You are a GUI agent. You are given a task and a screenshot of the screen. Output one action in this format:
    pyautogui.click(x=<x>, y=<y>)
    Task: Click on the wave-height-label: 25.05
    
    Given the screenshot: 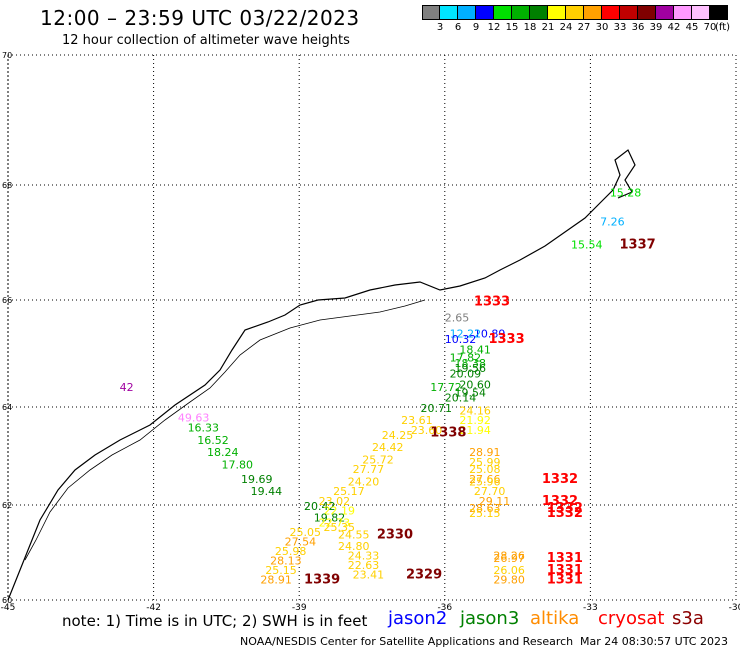 What is the action you would take?
    pyautogui.click(x=305, y=532)
    